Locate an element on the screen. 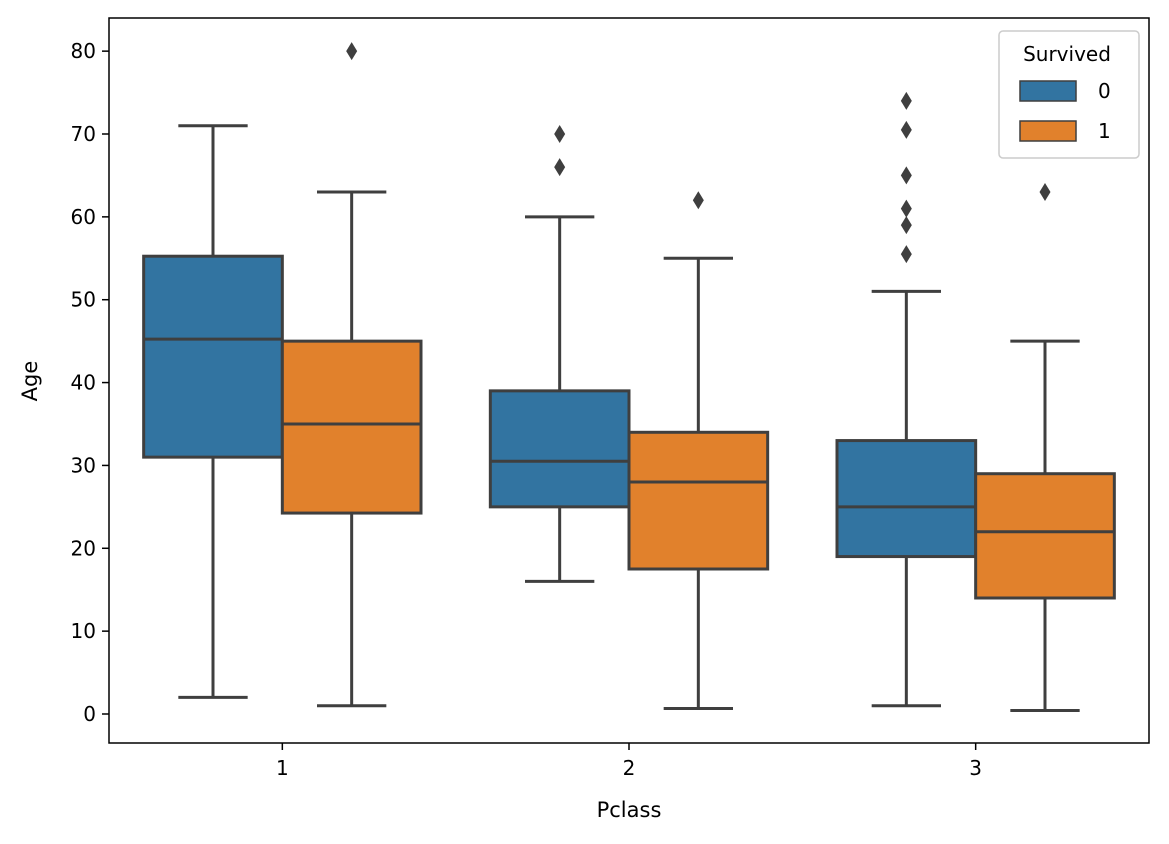 The height and width of the screenshot is (844, 1169). y-tick-label: 50 is located at coordinates (83, 300).